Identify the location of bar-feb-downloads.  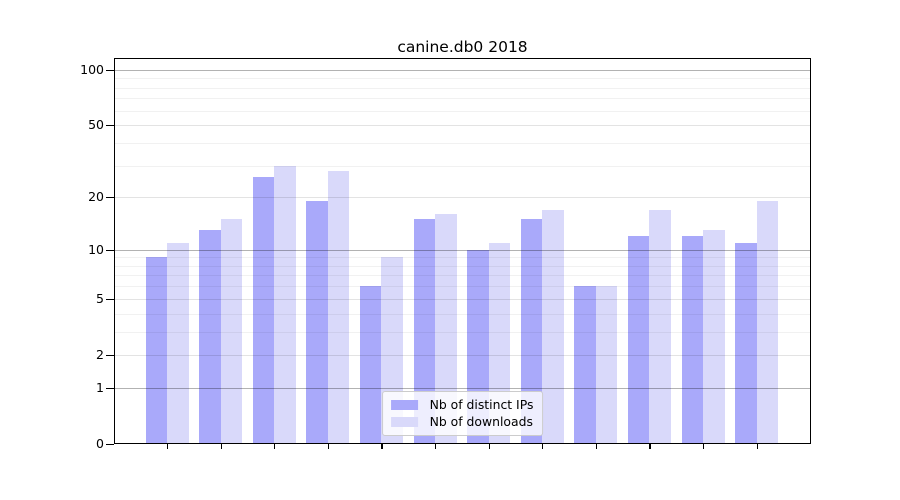
(231, 331).